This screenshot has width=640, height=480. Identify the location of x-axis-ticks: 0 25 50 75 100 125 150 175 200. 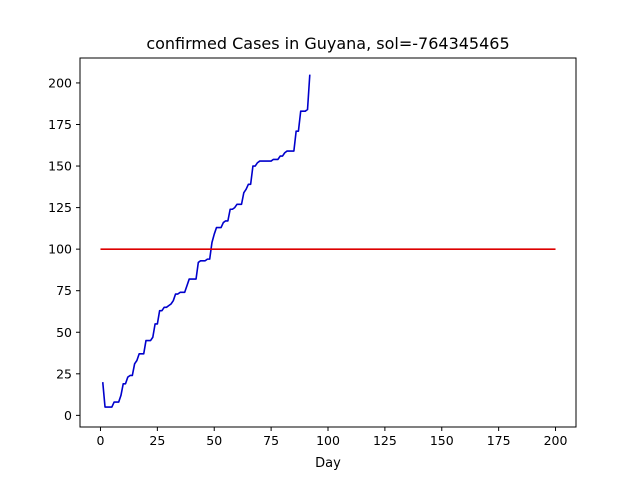
(332, 437).